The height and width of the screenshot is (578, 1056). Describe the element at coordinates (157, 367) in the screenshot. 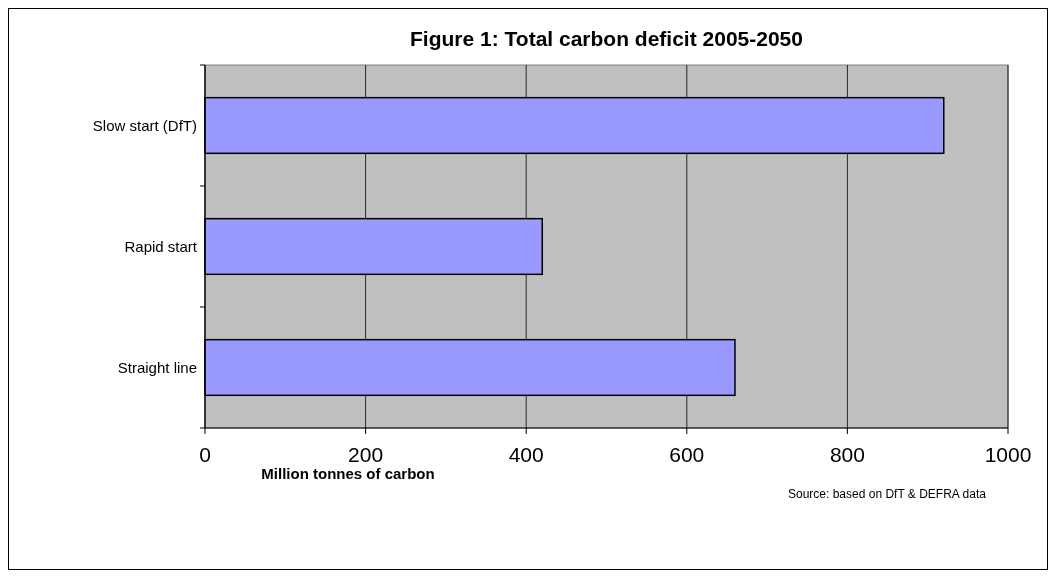

I see `y-tick-label: Straight line` at that location.